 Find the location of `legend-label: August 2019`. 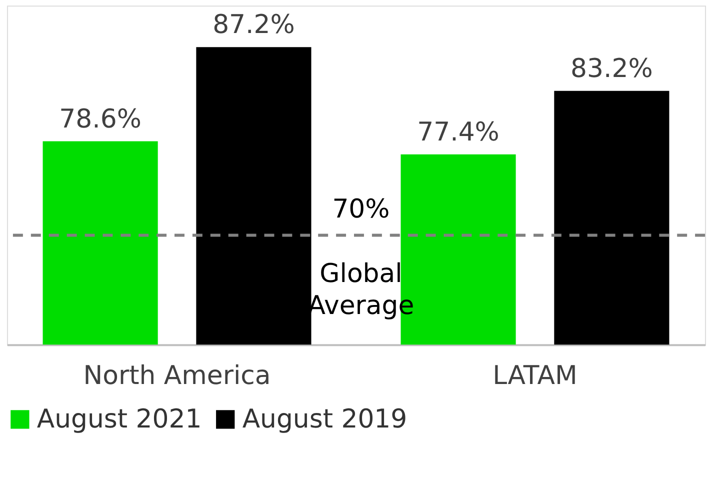

legend-label: August 2019 is located at coordinates (325, 419).